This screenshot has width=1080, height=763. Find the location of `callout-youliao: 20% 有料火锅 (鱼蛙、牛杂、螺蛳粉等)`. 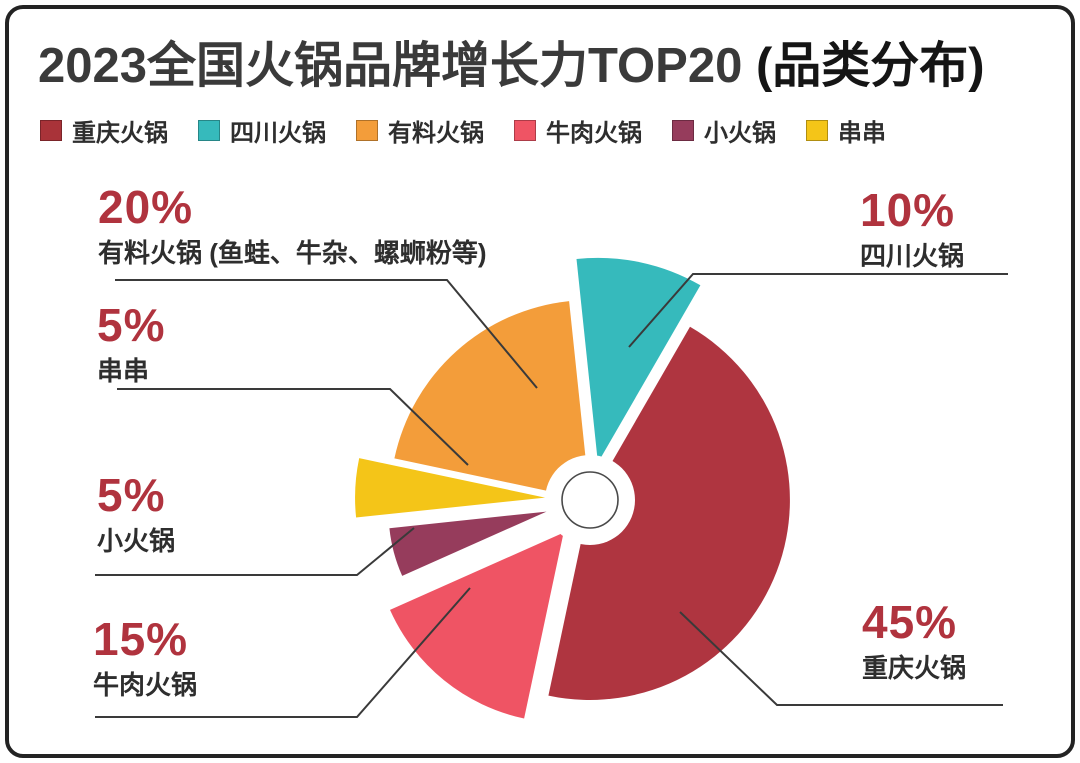

callout-youliao: 20% 有料火锅 (鱼蛙、牛杂、螺蛳粉等) is located at coordinates (292, 225).